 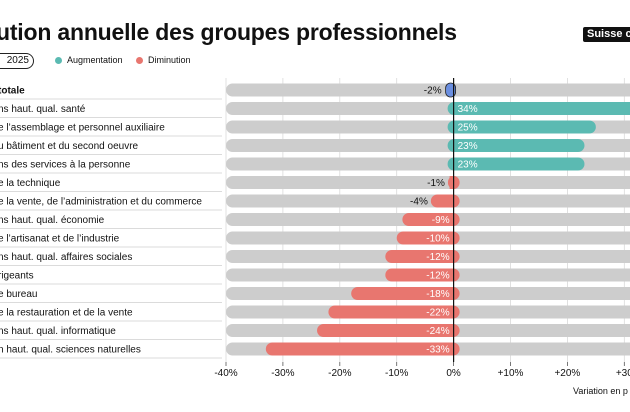 I want to click on x-axis-label: Variation en p, so click(x=600, y=391).